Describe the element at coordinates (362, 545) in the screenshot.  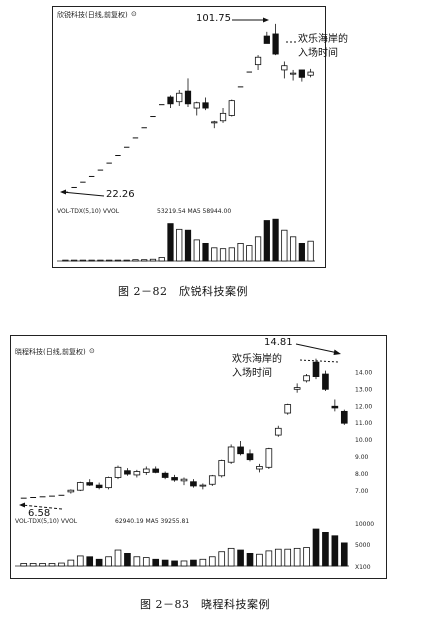
I see `chart2-vol-tick-1: 5000` at that location.